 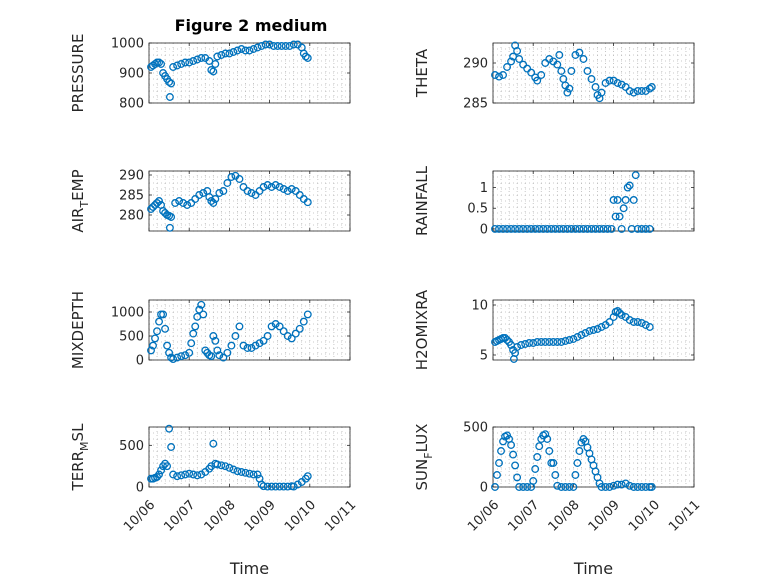 What do you see at coordinates (131, 446) in the screenshot?
I see `y-tick-label: 500` at bounding box center [131, 446].